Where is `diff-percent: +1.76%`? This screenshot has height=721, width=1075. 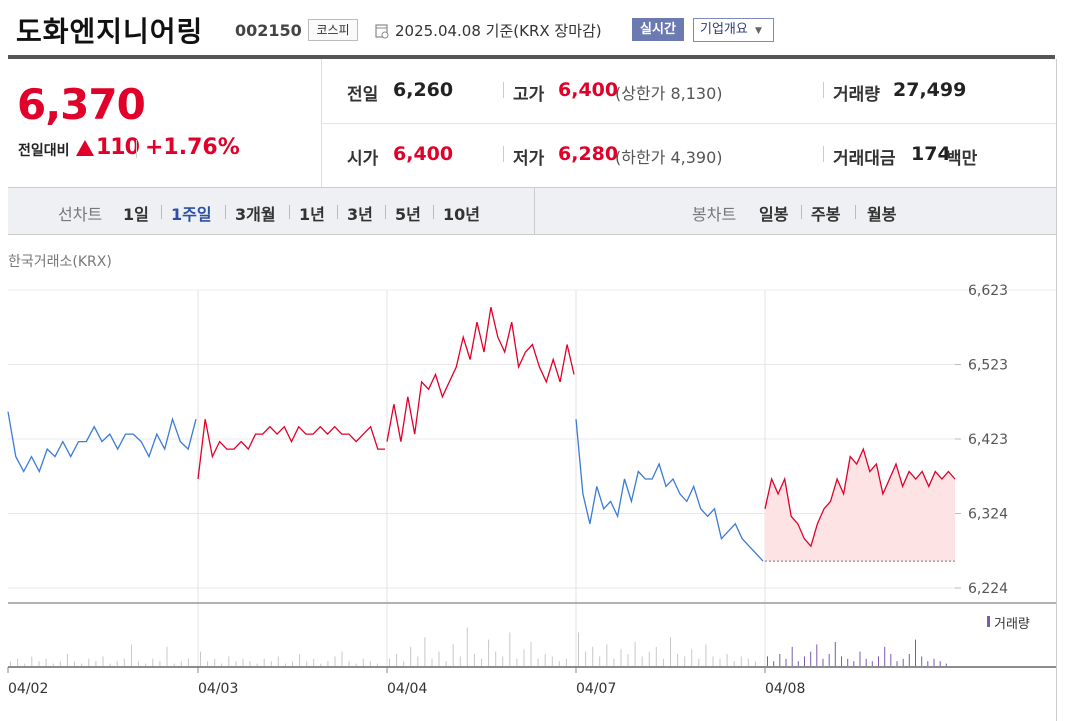
diff-percent: +1.76% is located at coordinates (192, 147).